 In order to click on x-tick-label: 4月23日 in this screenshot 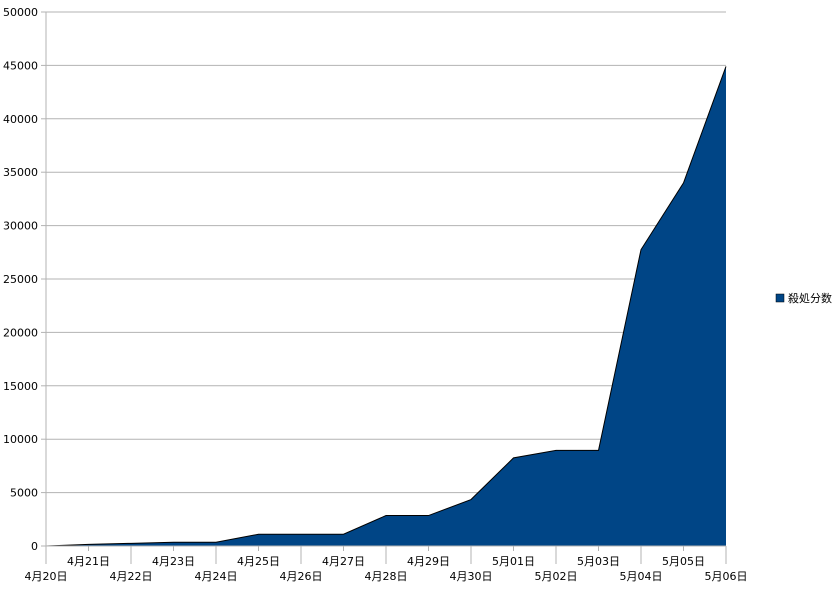, I will do `click(173, 561)`.